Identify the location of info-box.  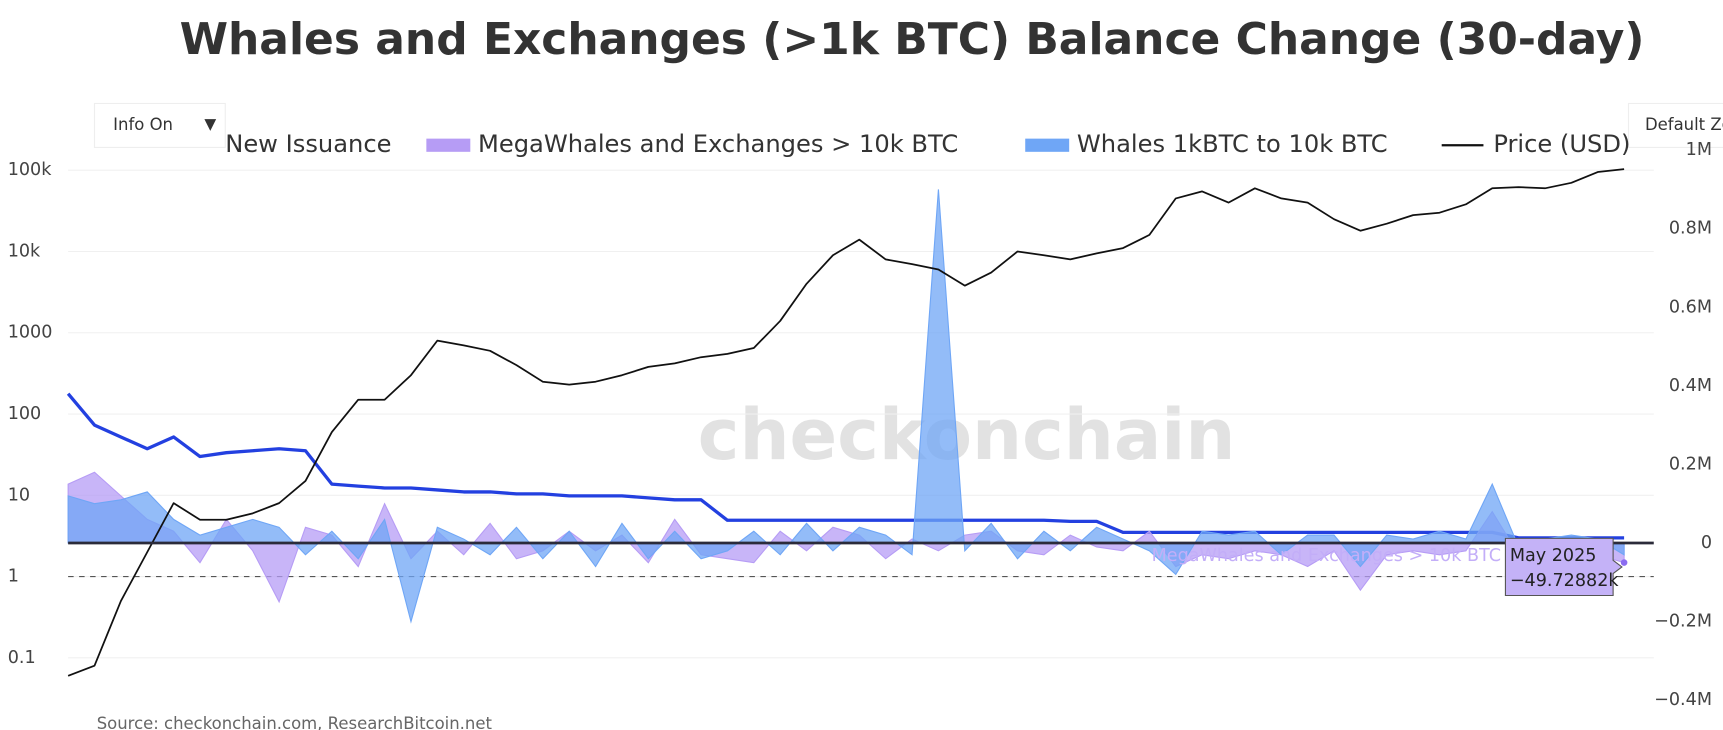
(159, 125).